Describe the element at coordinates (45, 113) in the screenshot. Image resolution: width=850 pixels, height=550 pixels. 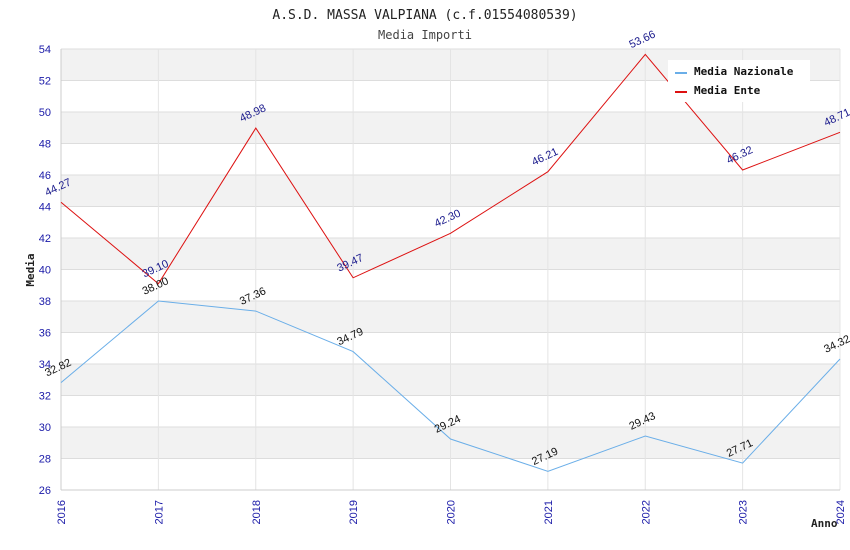
I see `y-tick-label: 50` at that location.